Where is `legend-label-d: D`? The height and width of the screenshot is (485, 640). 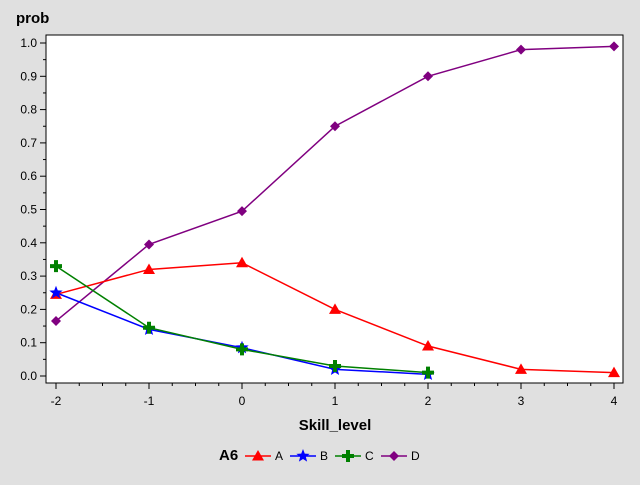
legend-label-d: D is located at coordinates (415, 456).